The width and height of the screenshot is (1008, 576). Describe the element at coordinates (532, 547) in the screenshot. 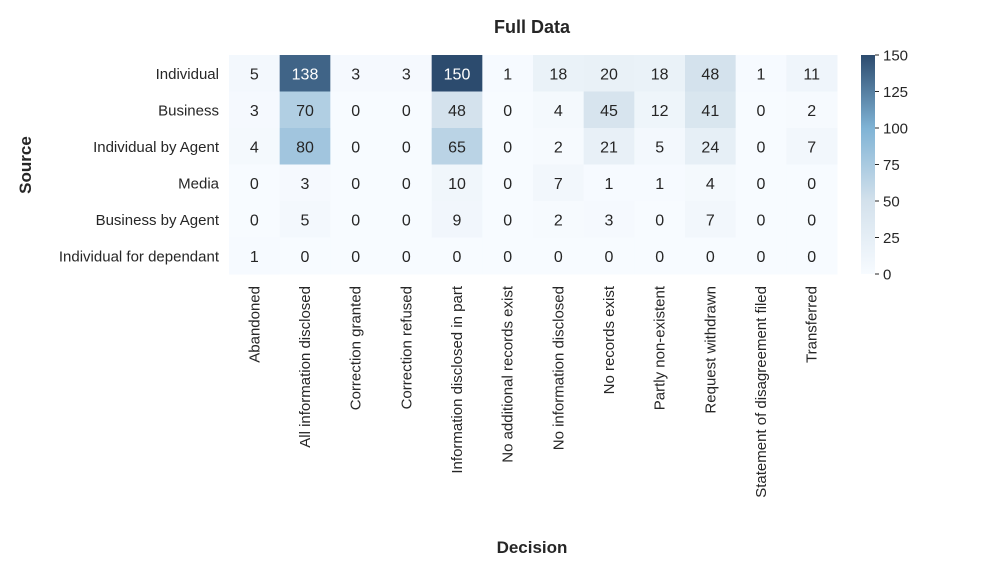

I see `x-axis-label: Decision` at that location.